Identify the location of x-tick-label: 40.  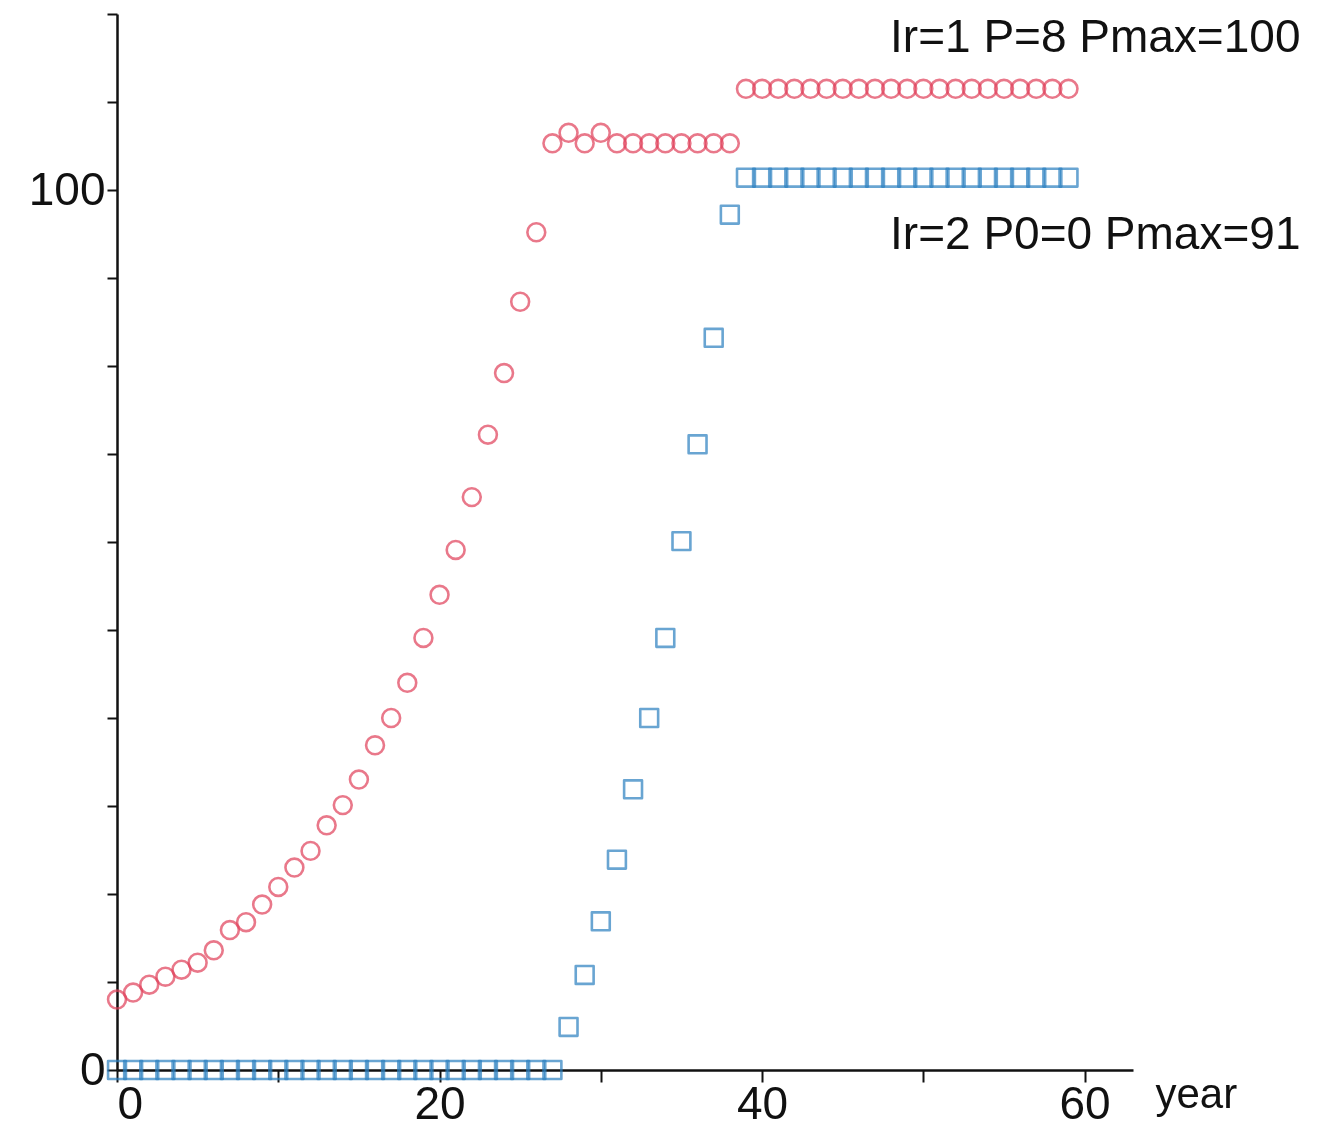
(762, 1102).